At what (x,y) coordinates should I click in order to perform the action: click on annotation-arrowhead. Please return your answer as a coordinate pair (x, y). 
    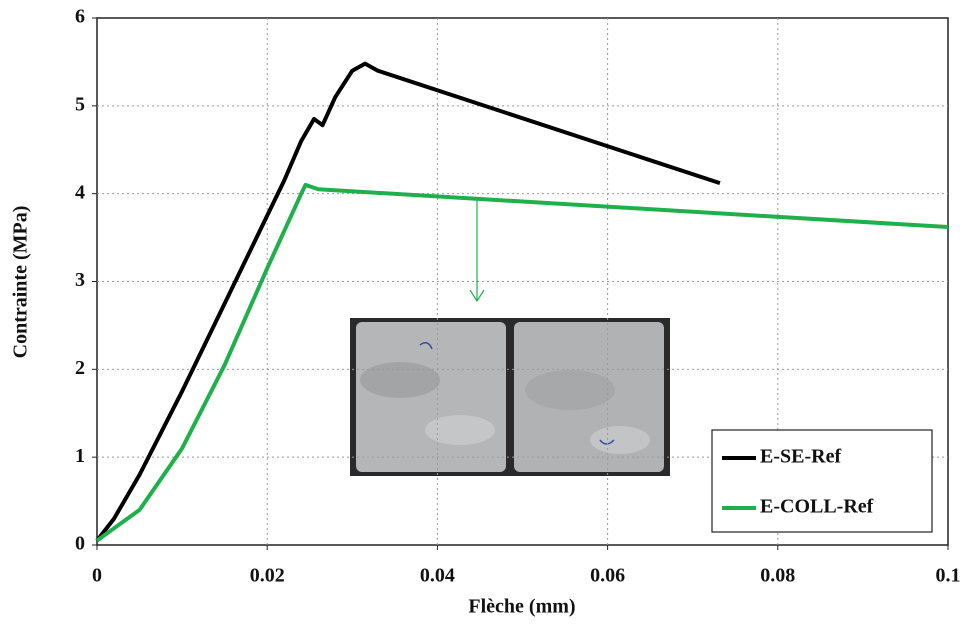
    Looking at the image, I should click on (477, 296).